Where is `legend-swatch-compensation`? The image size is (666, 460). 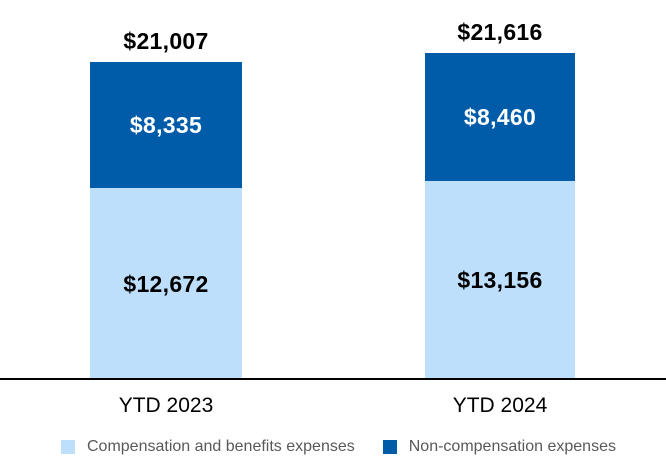 legend-swatch-compensation is located at coordinates (68, 447).